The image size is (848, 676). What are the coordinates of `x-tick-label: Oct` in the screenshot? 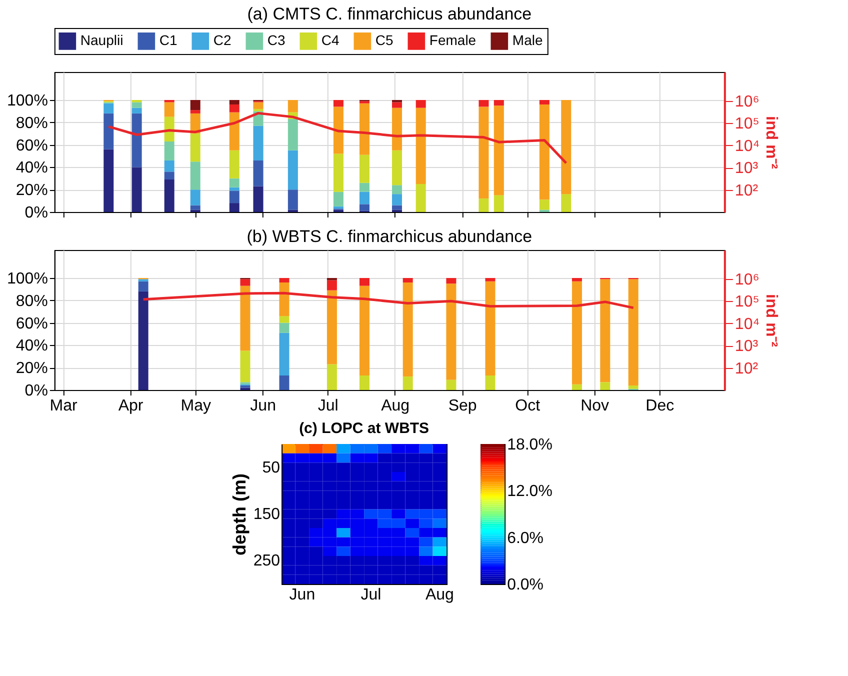 It's located at (528, 406).